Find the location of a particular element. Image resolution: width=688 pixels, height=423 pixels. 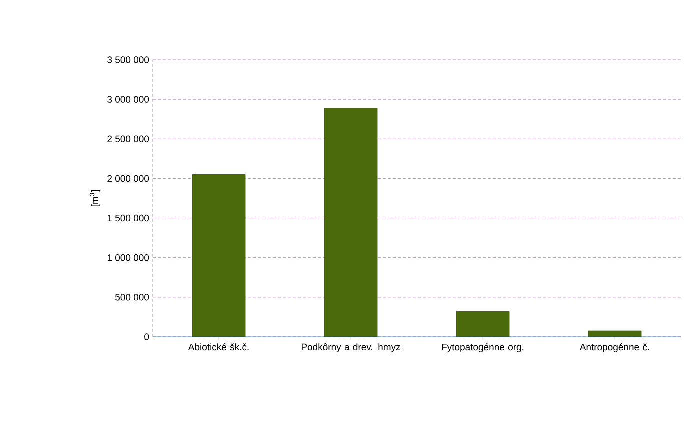

x-tick-label: Antropogénne č. is located at coordinates (615, 348).